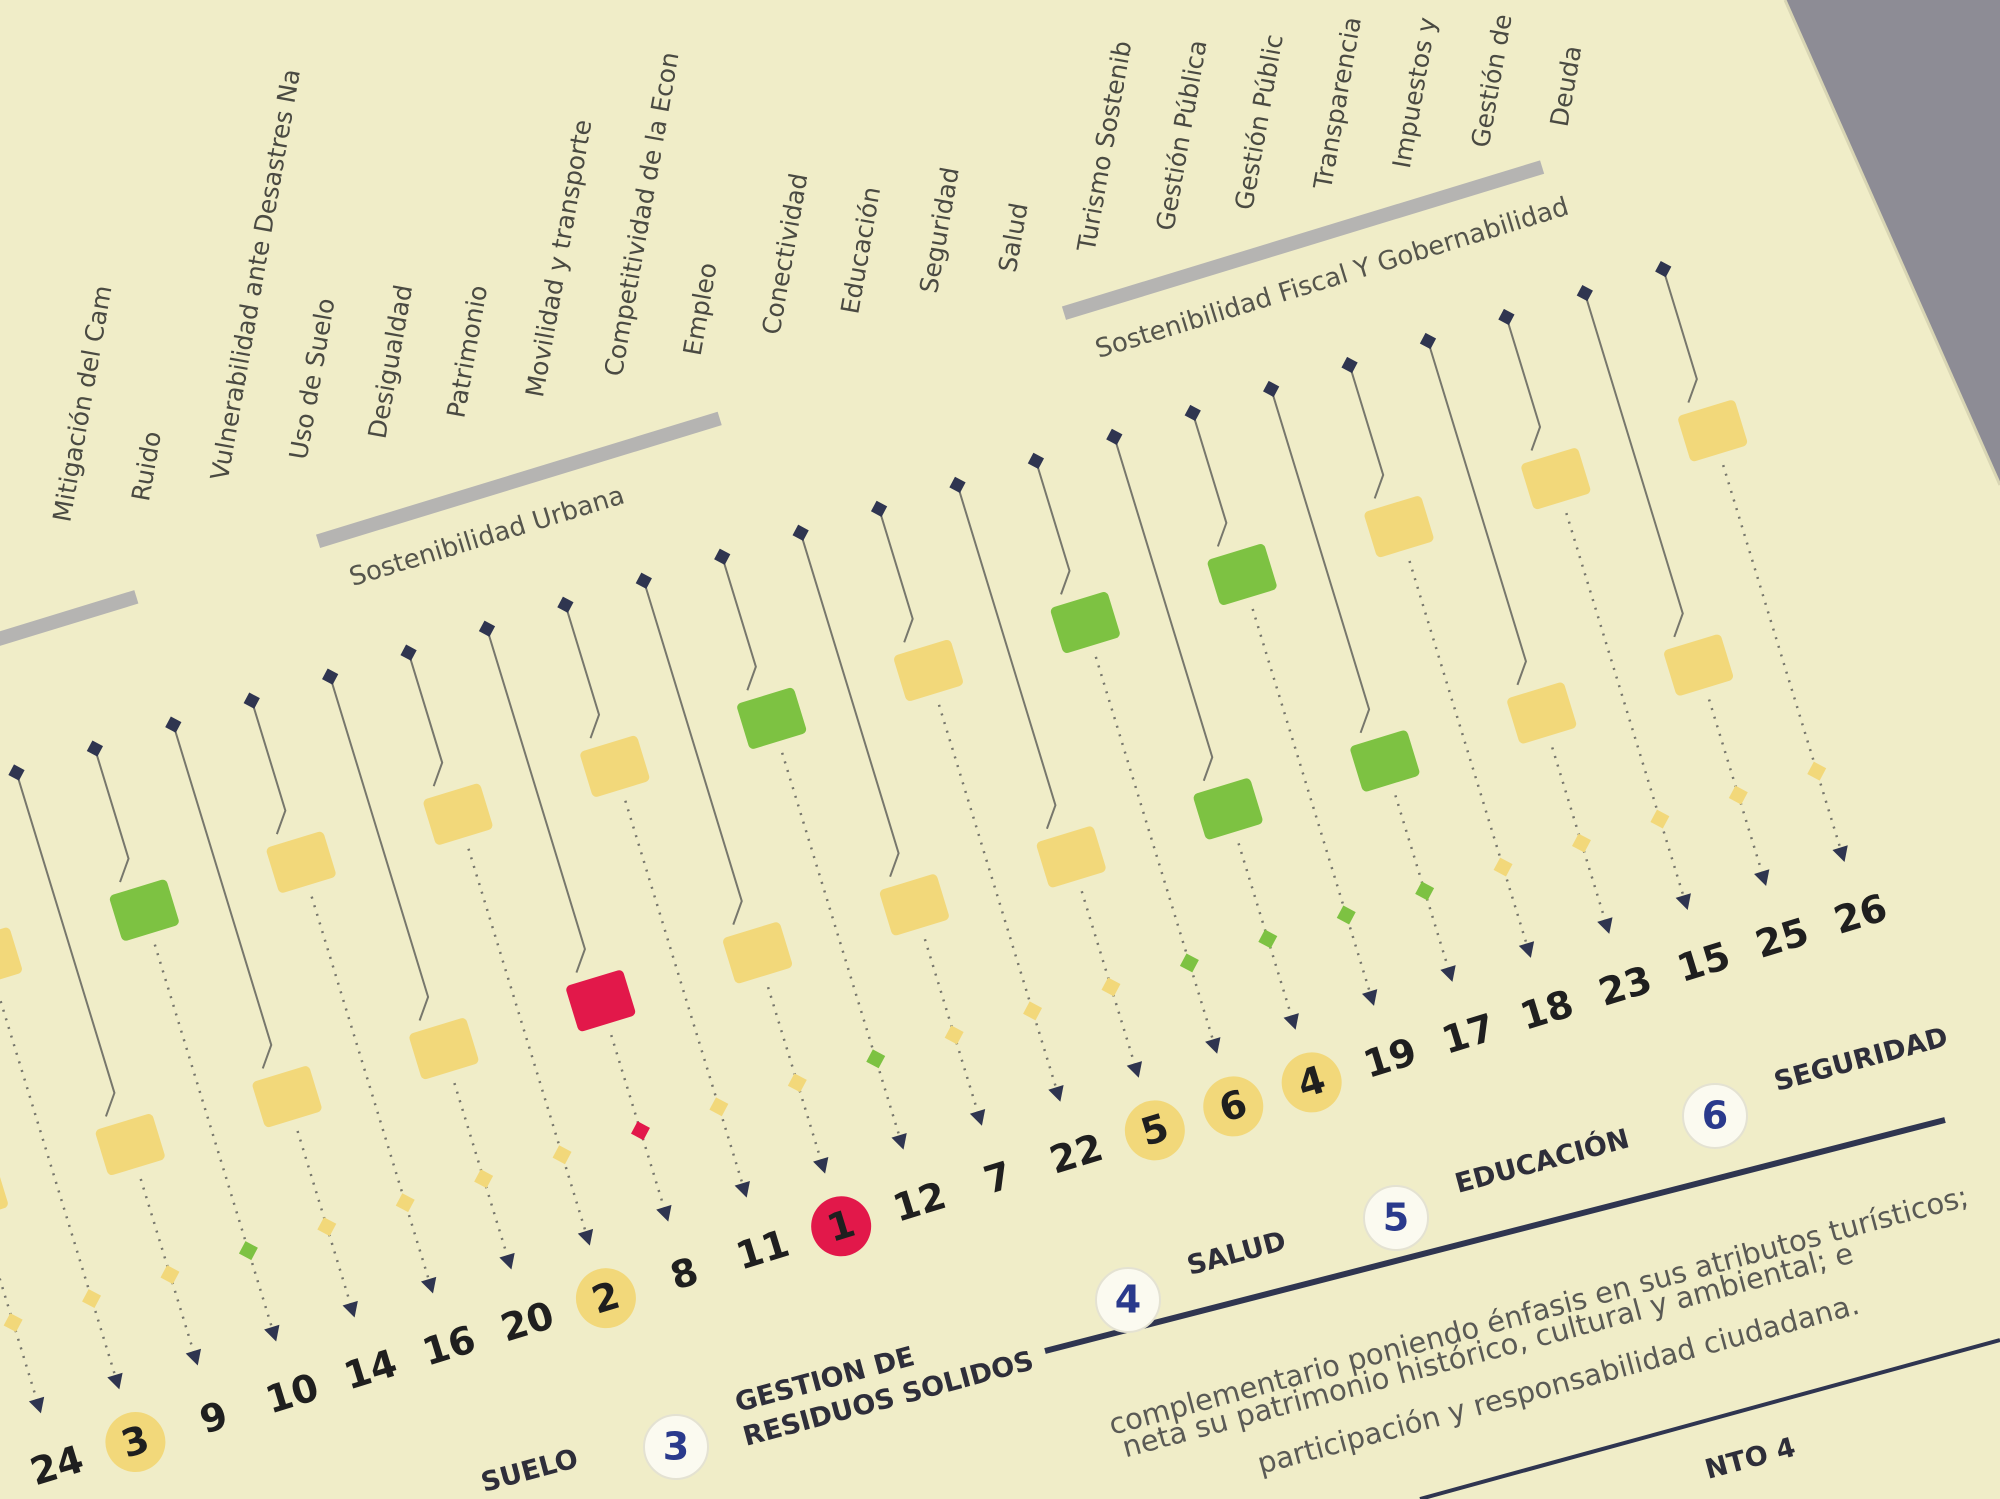 The image size is (2000, 1499). I want to click on paper-edge, so click(1891, 243).